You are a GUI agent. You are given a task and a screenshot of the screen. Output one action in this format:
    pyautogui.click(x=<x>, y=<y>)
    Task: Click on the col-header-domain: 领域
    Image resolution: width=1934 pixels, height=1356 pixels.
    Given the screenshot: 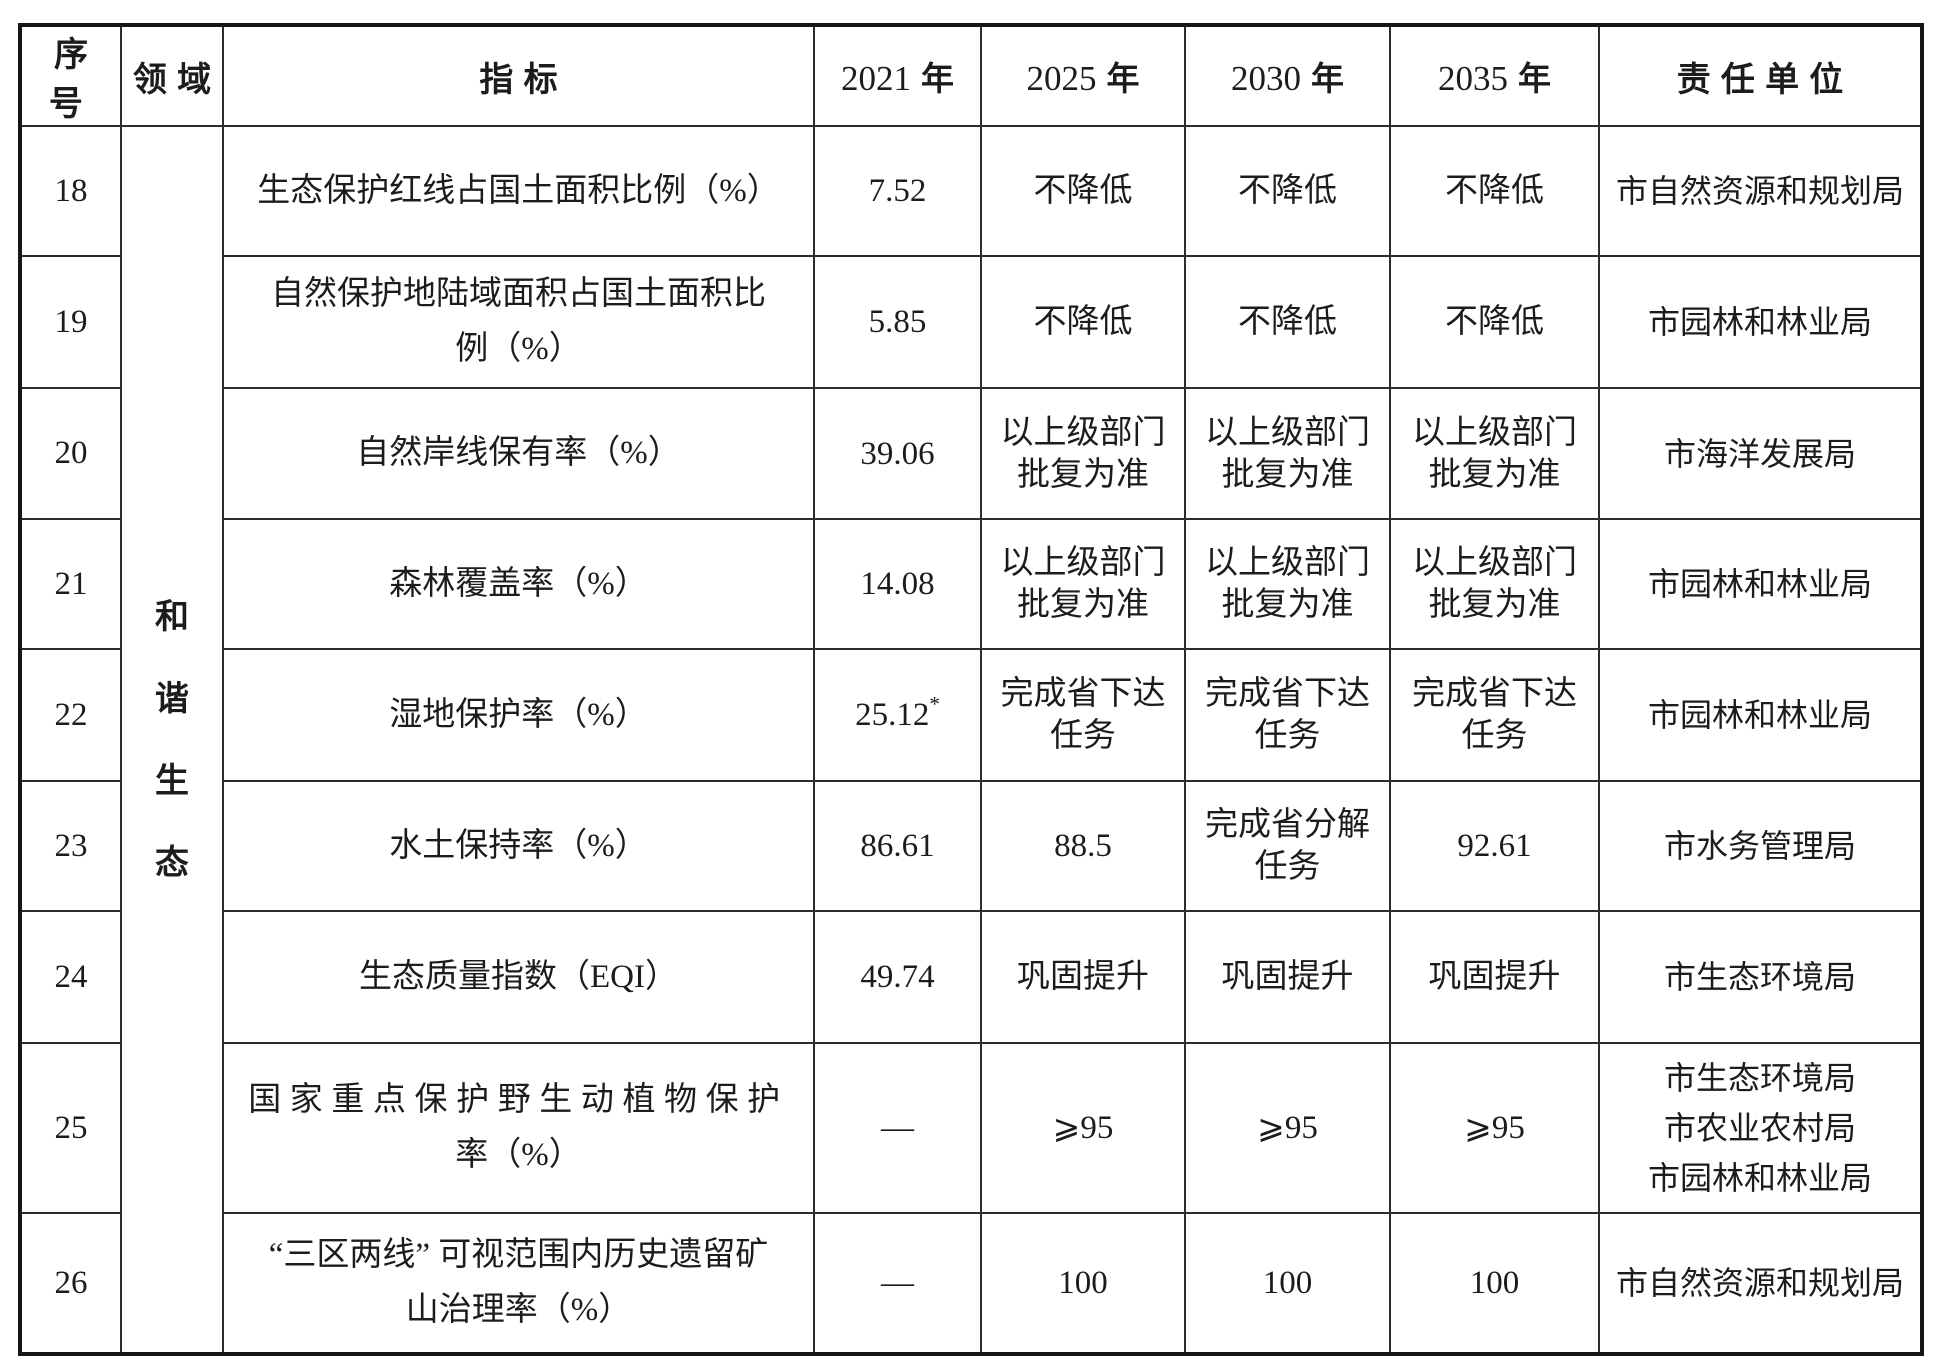 What is the action you would take?
    pyautogui.click(x=172, y=75)
    